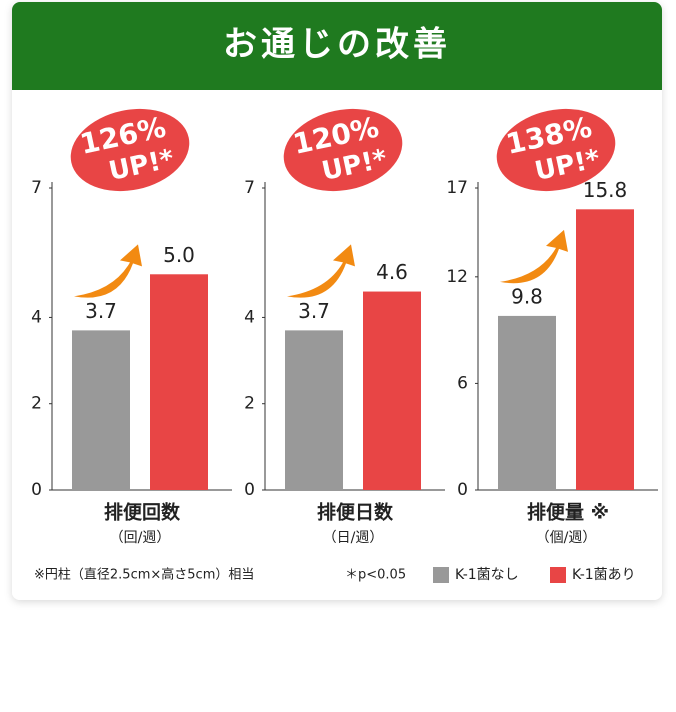 This screenshot has width=676, height=712. I want to click on y-tick-label: 17, so click(457, 188).